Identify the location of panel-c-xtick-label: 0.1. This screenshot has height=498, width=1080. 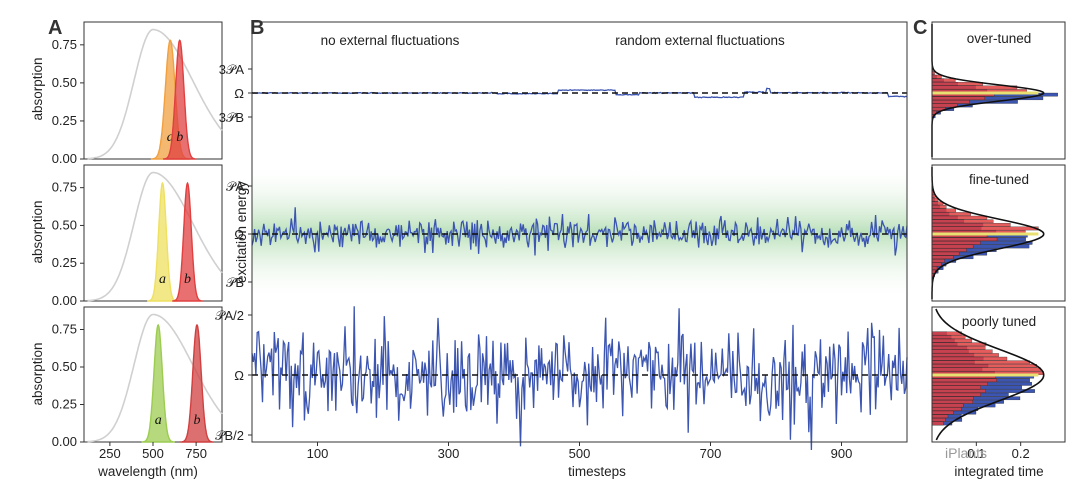
(976, 453).